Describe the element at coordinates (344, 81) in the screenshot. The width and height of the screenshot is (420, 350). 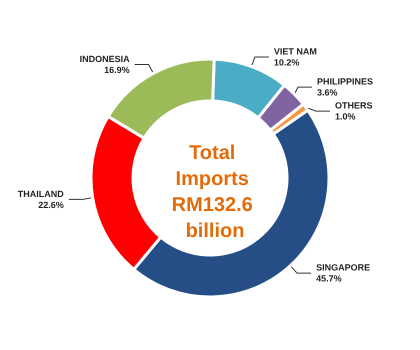
I see `slice-label: PHILIPPINES` at that location.